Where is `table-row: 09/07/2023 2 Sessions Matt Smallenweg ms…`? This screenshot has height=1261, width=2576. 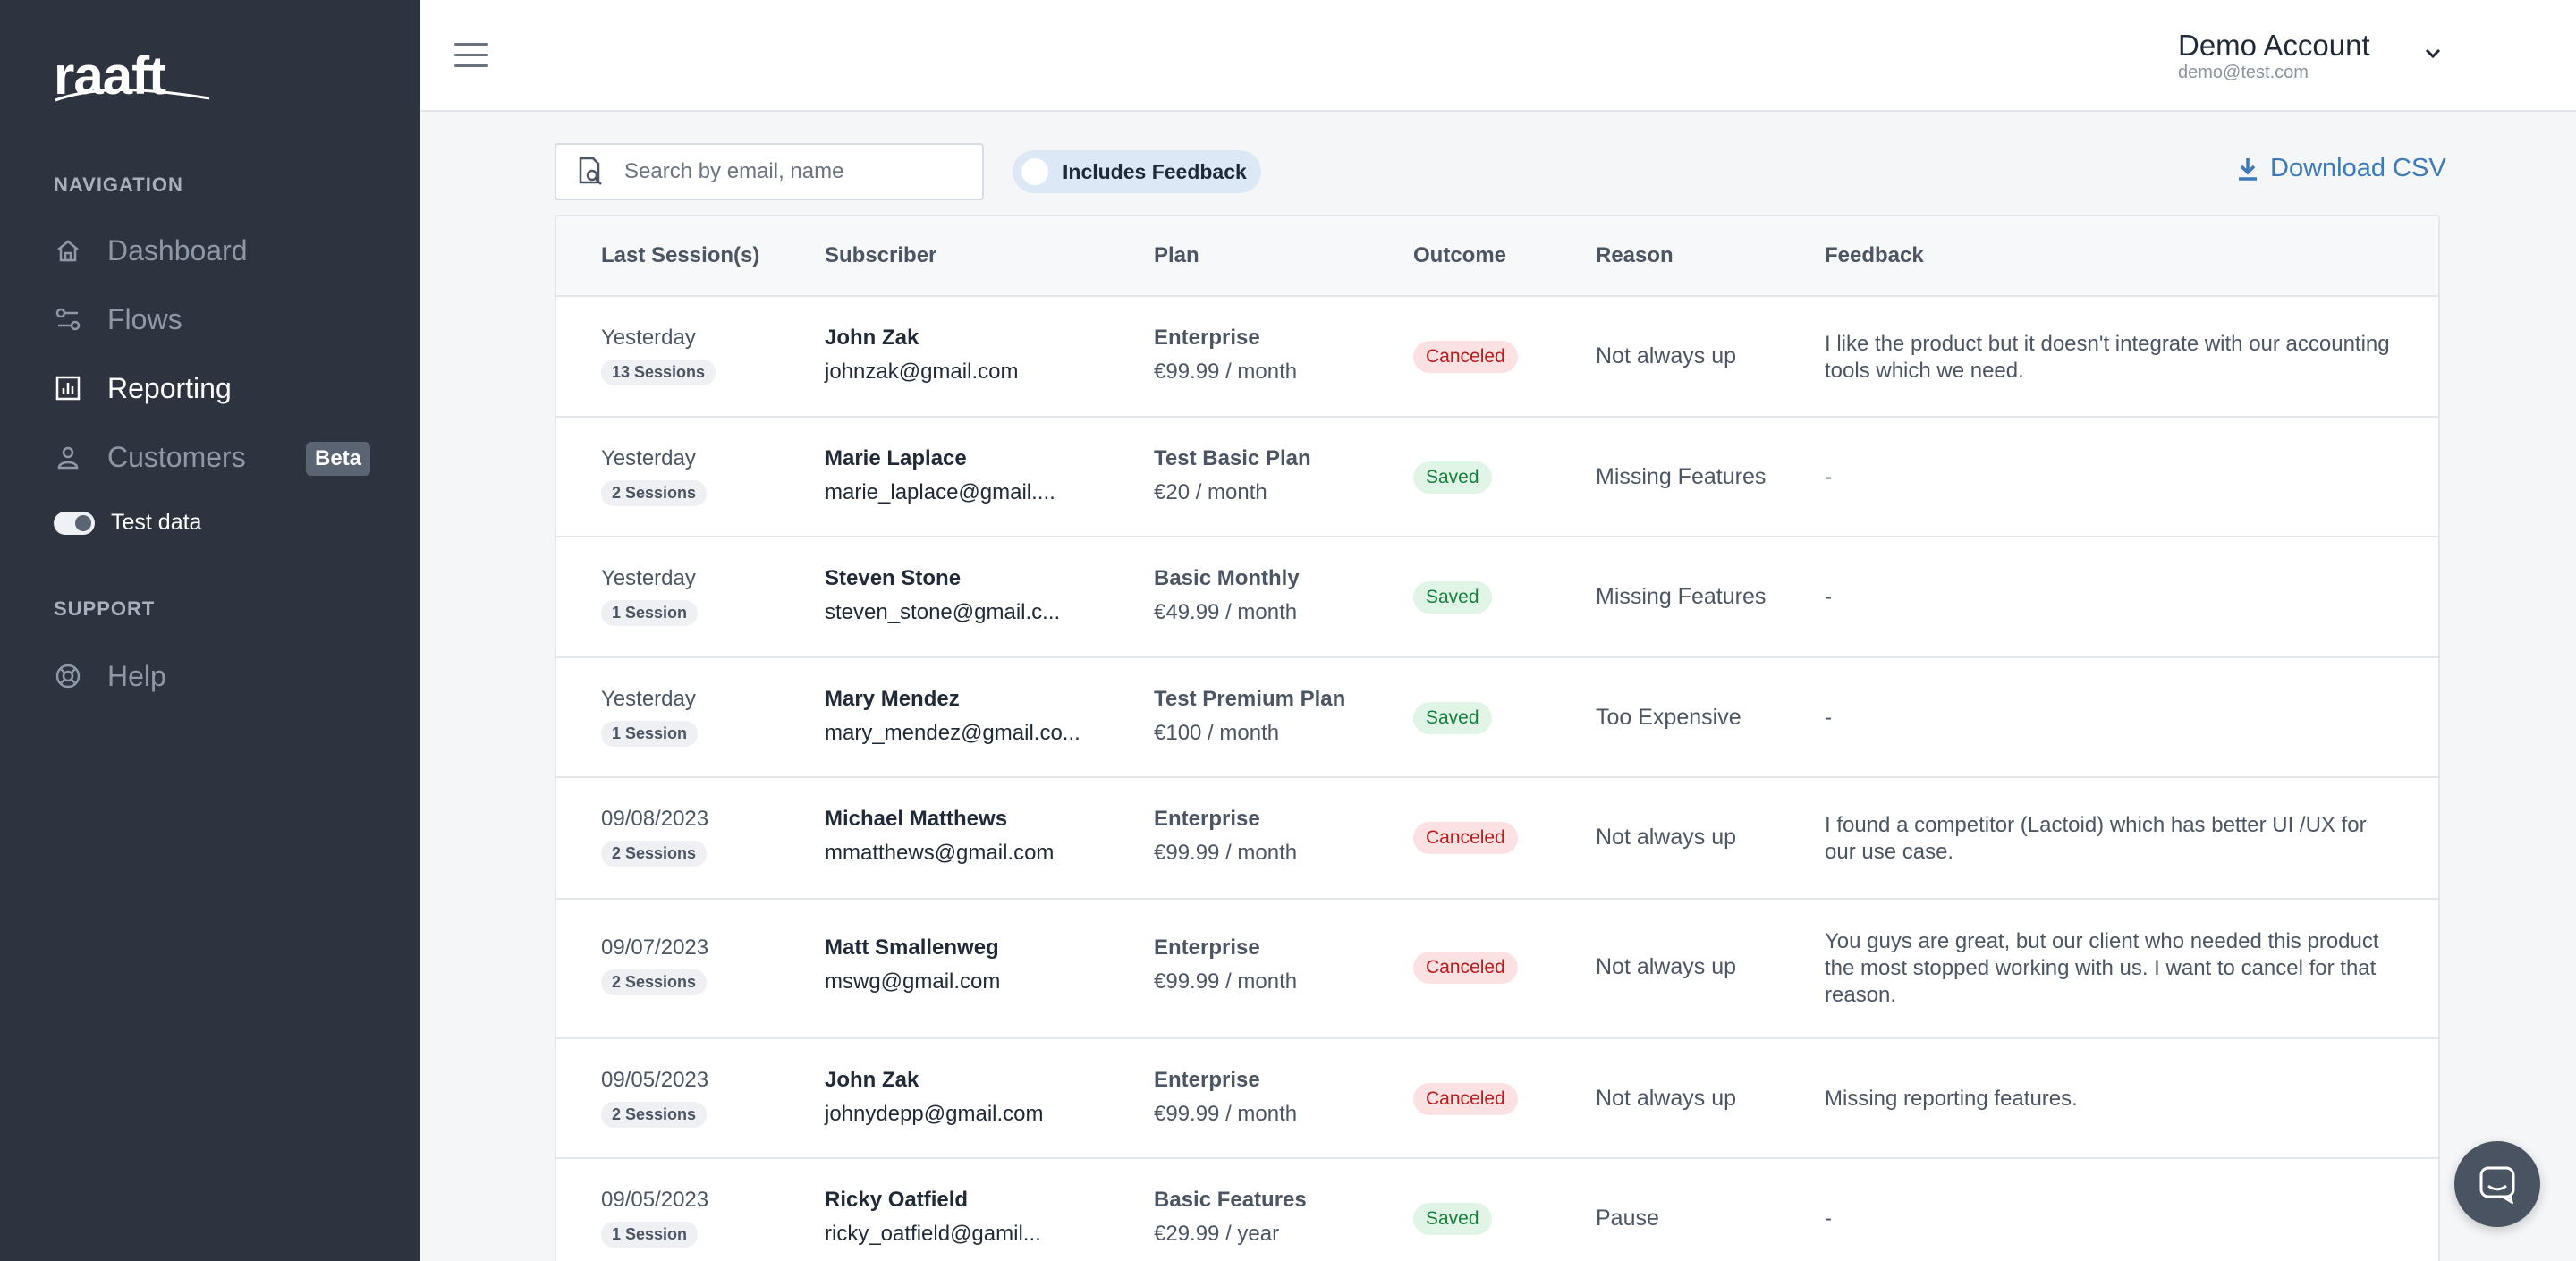 table-row: 09/07/2023 2 Sessions Matt Smallenweg ms… is located at coordinates (1497, 969).